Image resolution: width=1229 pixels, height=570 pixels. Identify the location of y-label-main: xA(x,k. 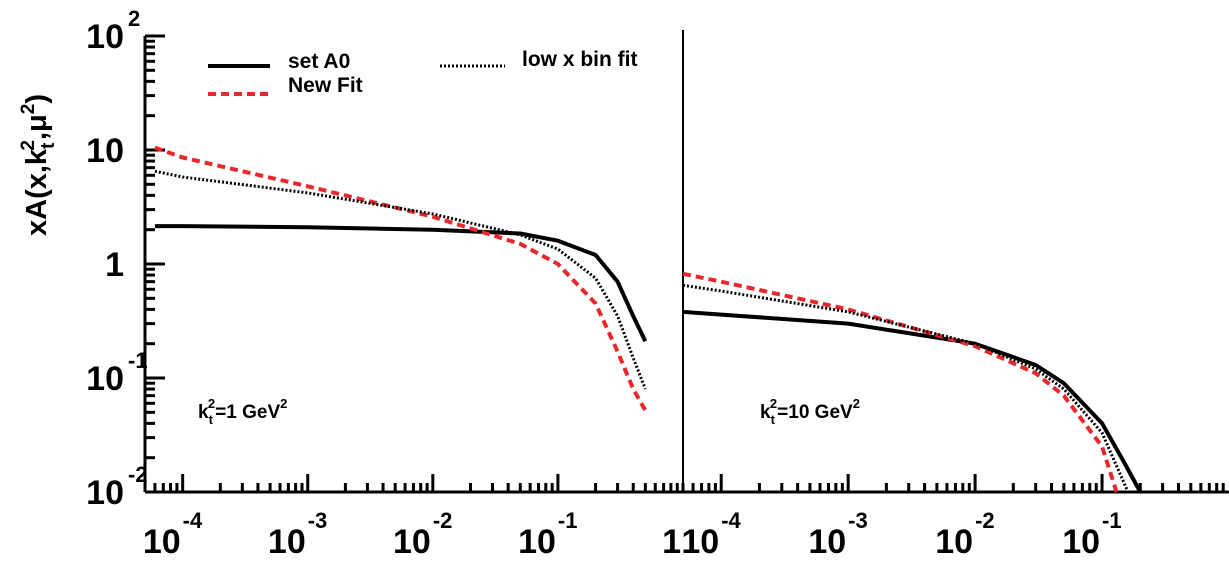
(37, 192).